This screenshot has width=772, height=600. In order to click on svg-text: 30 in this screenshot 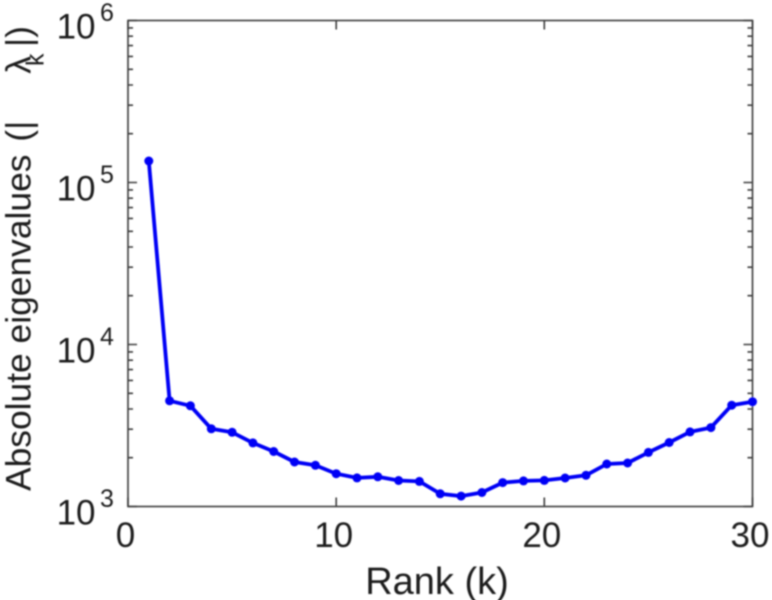, I will do `click(750, 535)`.